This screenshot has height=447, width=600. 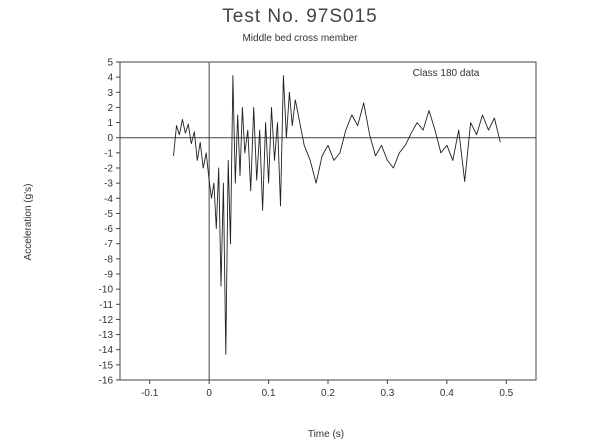 What do you see at coordinates (110, 93) in the screenshot?
I see `y-tick-label: 3` at bounding box center [110, 93].